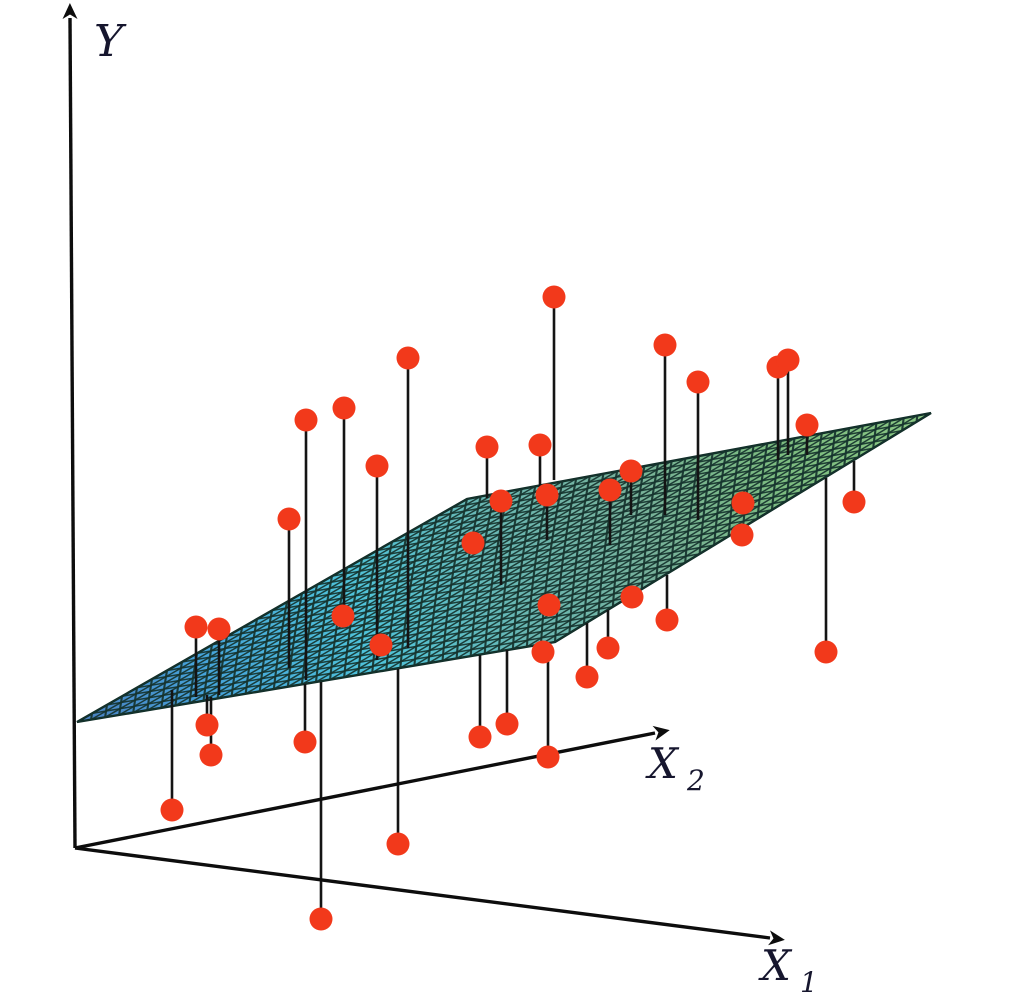 The height and width of the screenshot is (998, 1024). What do you see at coordinates (775, 965) in the screenshot?
I see `x1-axis-label: X` at bounding box center [775, 965].